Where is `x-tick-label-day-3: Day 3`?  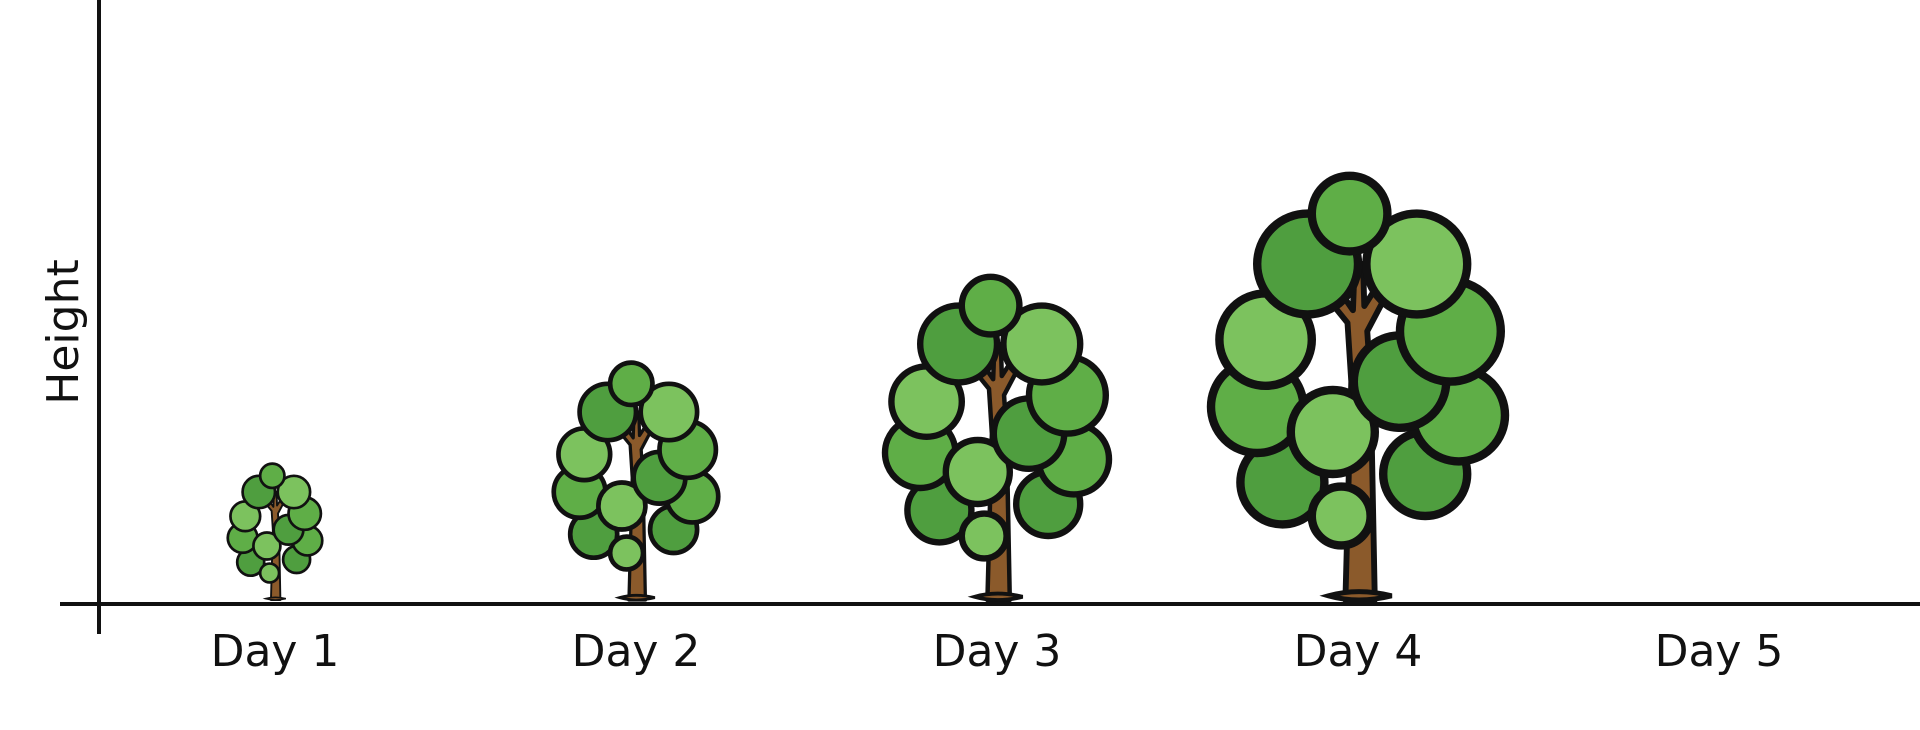
x-tick-label-day-3: Day 3 is located at coordinates (997, 651).